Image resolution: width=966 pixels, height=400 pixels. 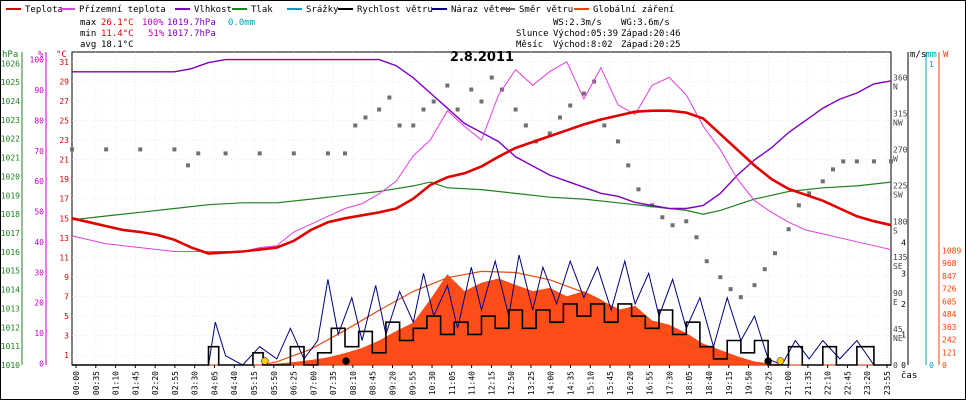 I want to click on pct-unit: %, so click(x=41, y=55).